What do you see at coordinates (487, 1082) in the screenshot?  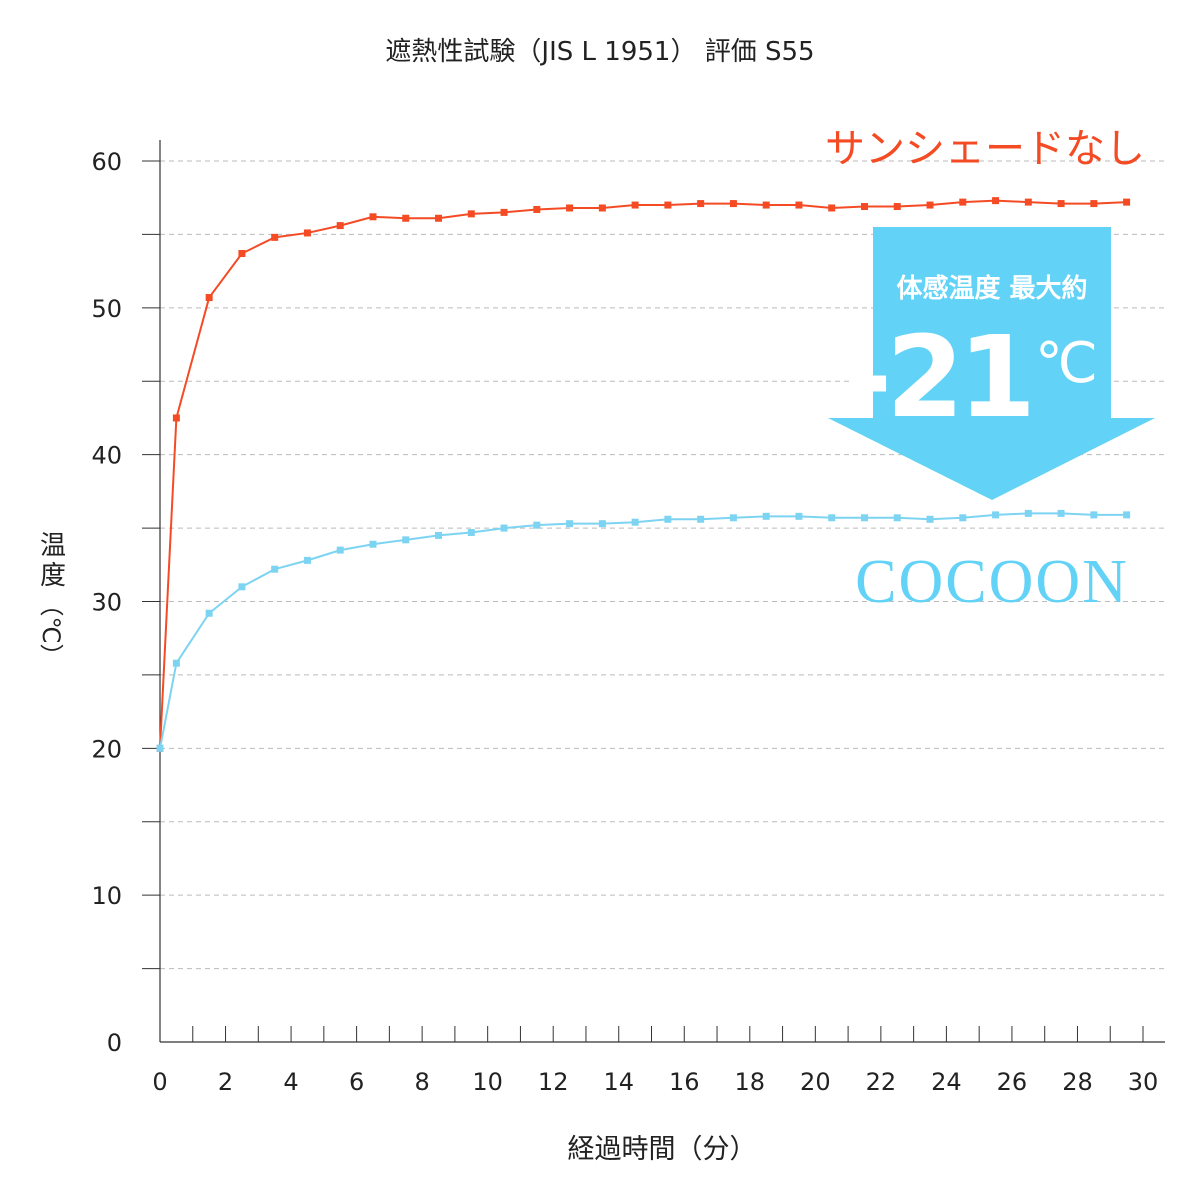 I see `x-tick-label: 10` at bounding box center [487, 1082].